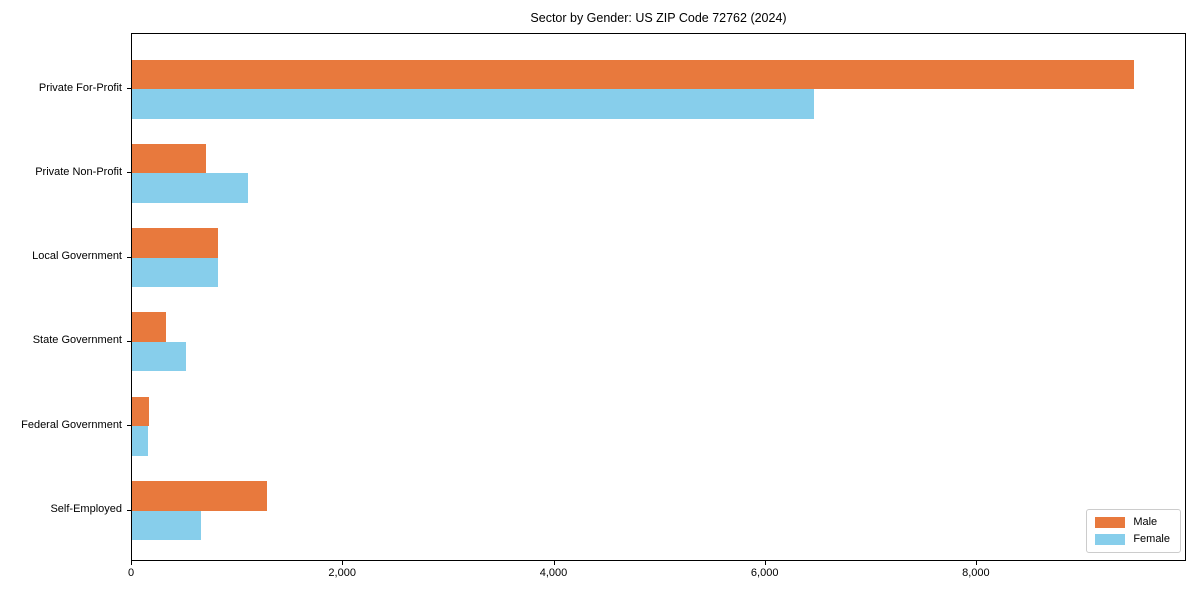  What do you see at coordinates (1110, 522) in the screenshot?
I see `legend-swatch-male-icon` at bounding box center [1110, 522].